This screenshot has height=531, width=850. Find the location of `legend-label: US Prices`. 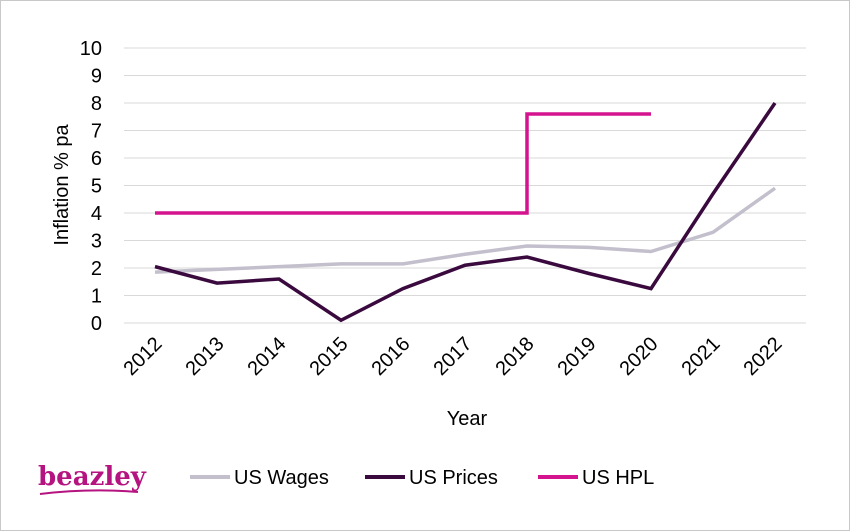

legend-label: US Prices is located at coordinates (453, 478).